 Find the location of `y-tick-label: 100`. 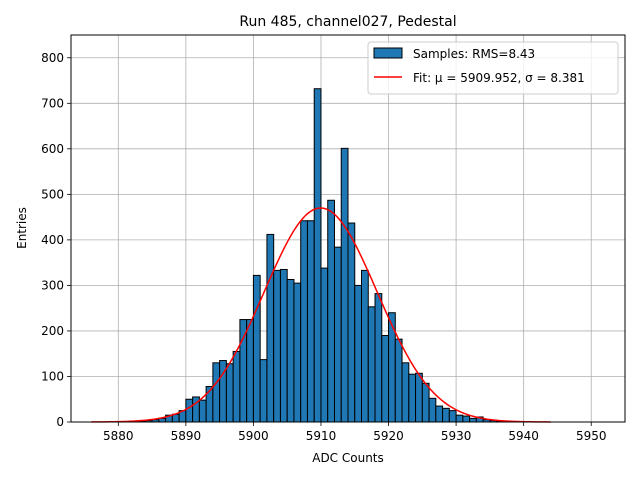

y-tick-label: 100 is located at coordinates (52, 376).